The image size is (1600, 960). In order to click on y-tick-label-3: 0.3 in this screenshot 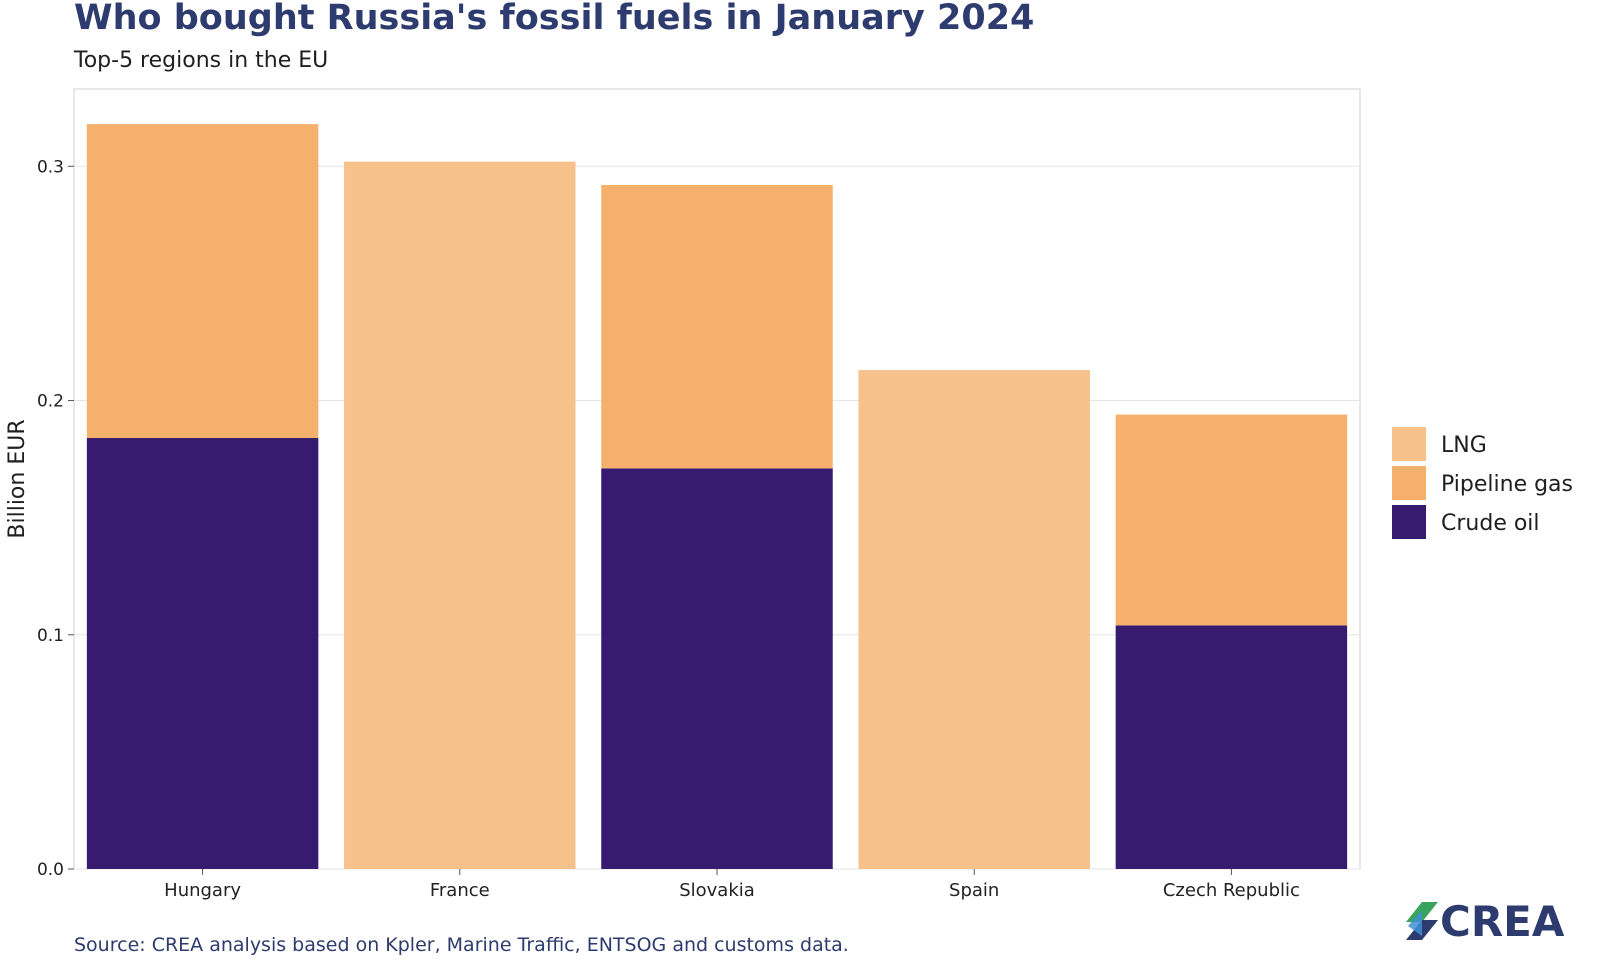, I will do `click(50, 167)`.